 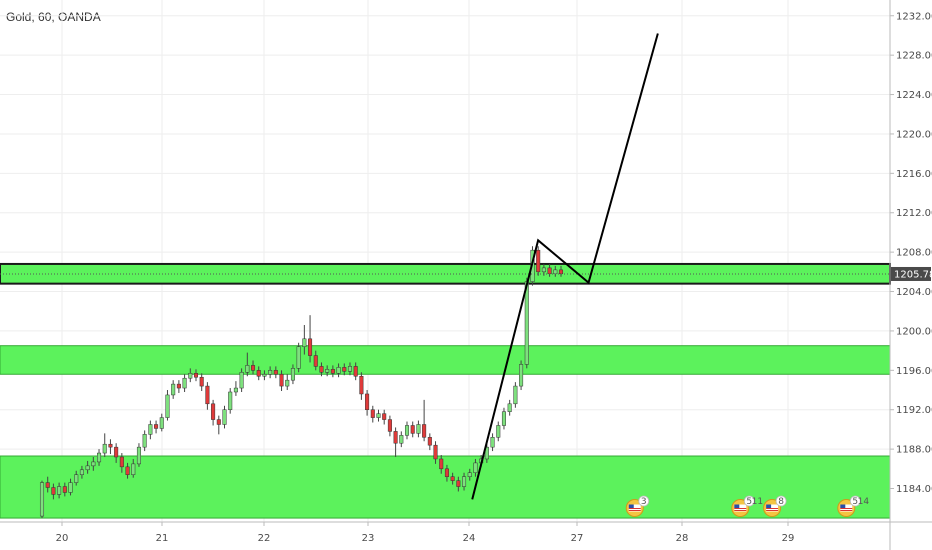 What do you see at coordinates (914, 371) in the screenshot?
I see `y-tick-label: 1196.000` at bounding box center [914, 371].